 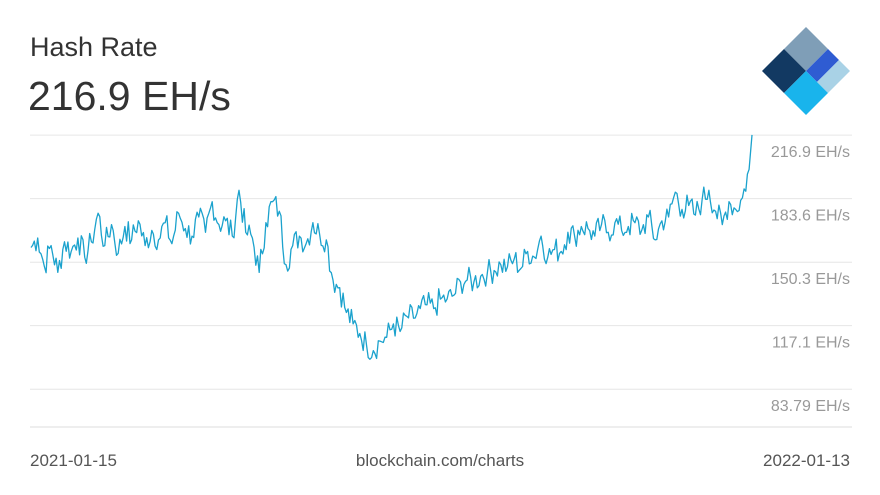 What do you see at coordinates (806, 93) in the screenshot?
I see `logo-segment-bottom` at bounding box center [806, 93].